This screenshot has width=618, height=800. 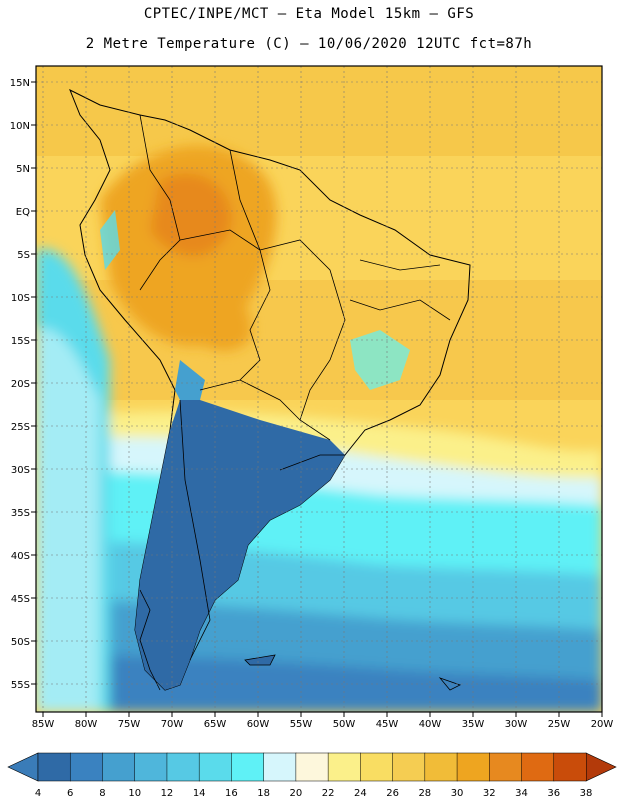 What do you see at coordinates (344, 724) in the screenshot?
I see `lon-label: 50W` at bounding box center [344, 724].